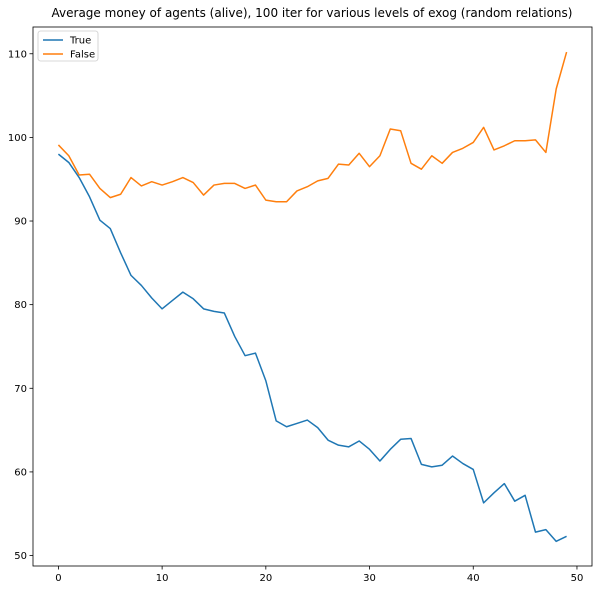 The image size is (598, 590). Describe the element at coordinates (17, 138) in the screenshot. I see `y-tick-label: 100` at that location.